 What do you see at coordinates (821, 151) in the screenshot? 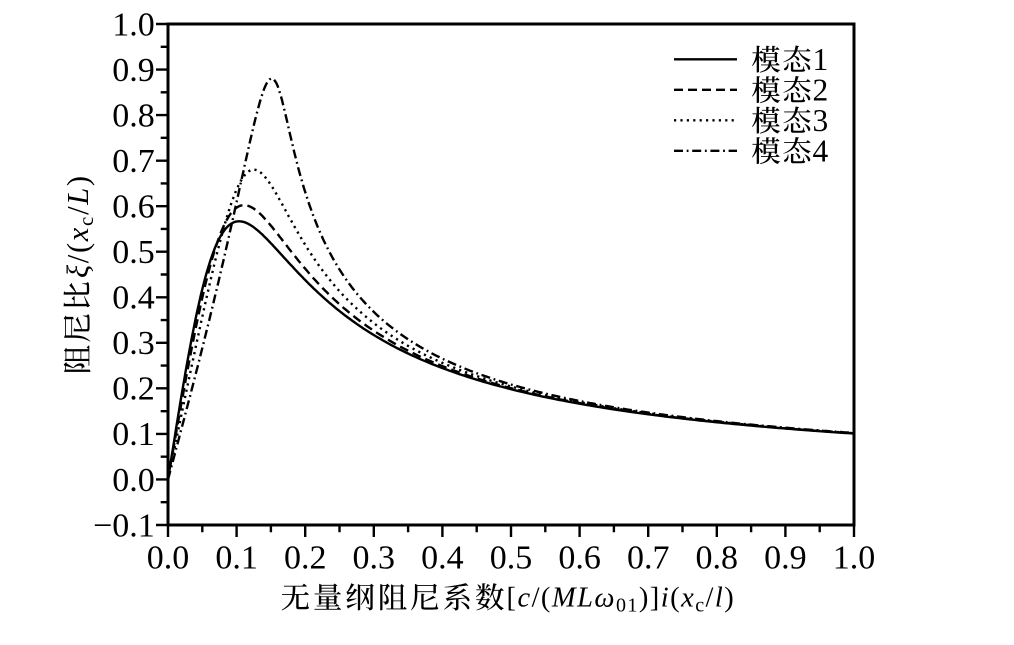
I see `svg-text: 4` at bounding box center [821, 151].